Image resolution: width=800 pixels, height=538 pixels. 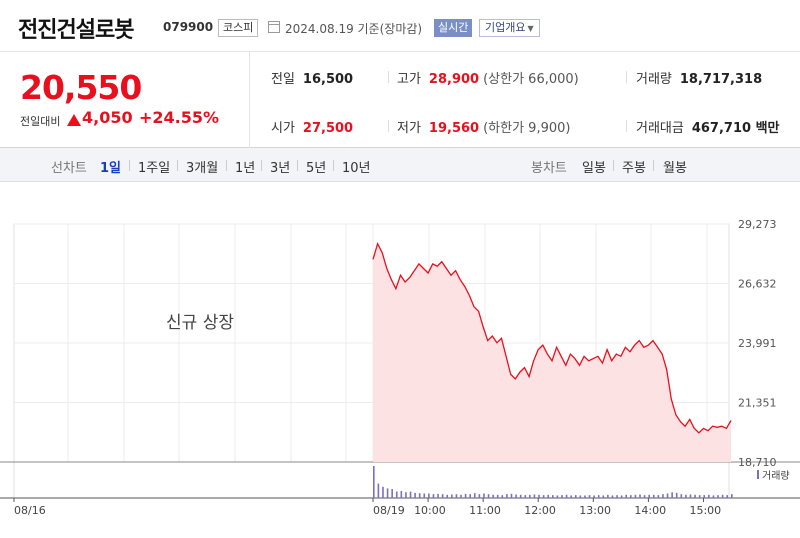 What do you see at coordinates (30, 510) in the screenshot?
I see `x-tick-label: 08/16` at bounding box center [30, 510].